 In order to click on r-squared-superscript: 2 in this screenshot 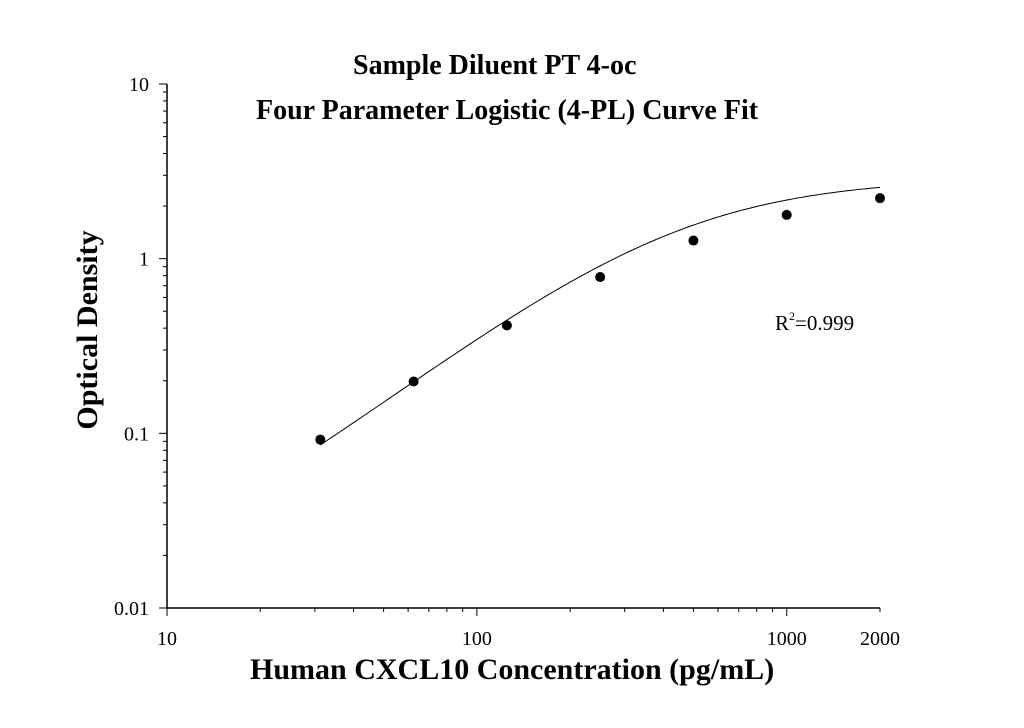, I will do `click(792, 316)`.